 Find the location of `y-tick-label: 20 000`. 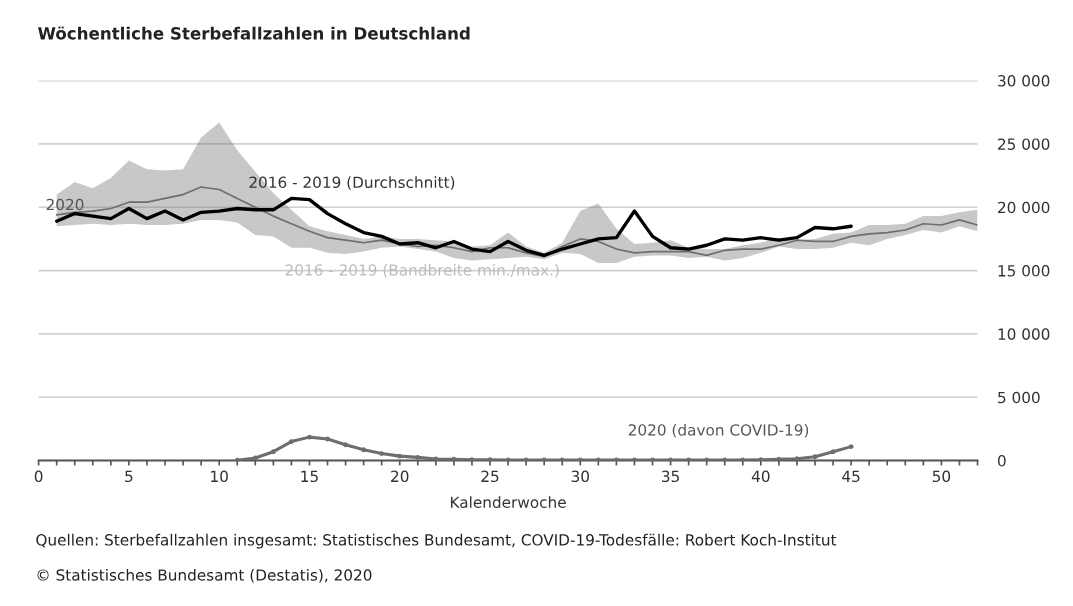

y-tick-label: 20 000 is located at coordinates (1024, 207).